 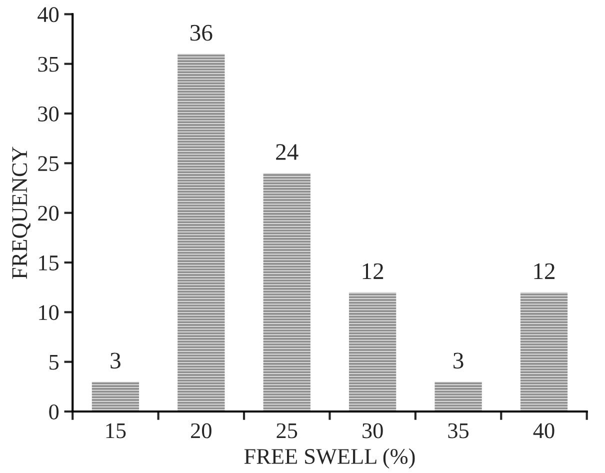 What do you see at coordinates (49, 263) in the screenshot?
I see `y-tick-label: 15` at bounding box center [49, 263].